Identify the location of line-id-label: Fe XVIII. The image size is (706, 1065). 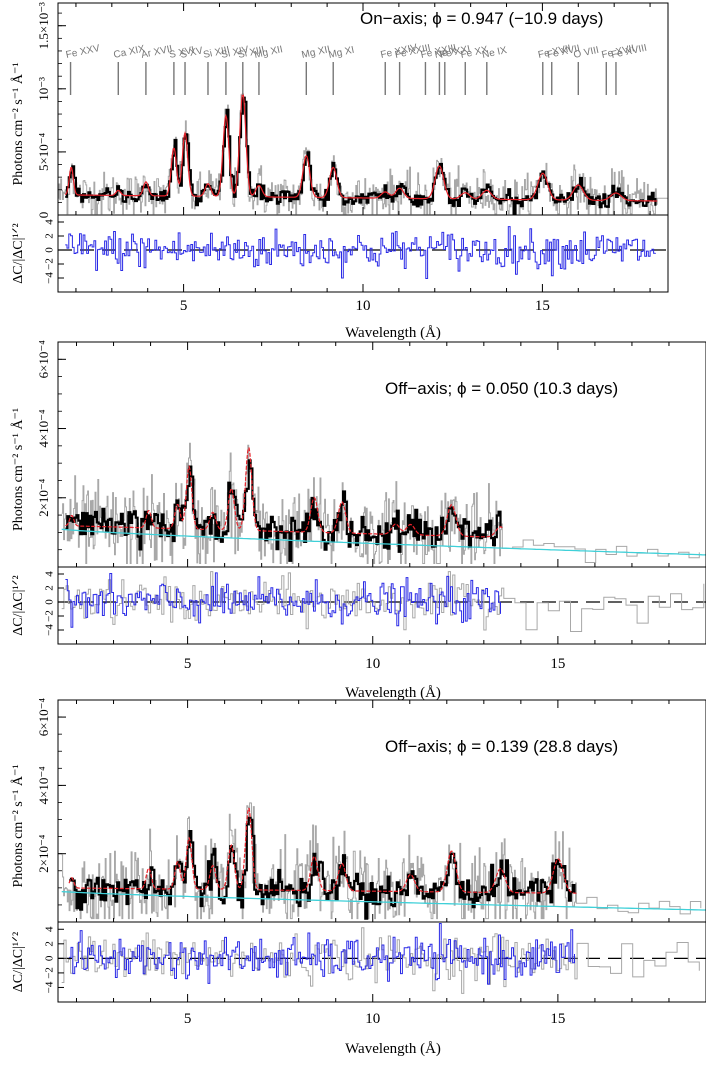
(629, 52).